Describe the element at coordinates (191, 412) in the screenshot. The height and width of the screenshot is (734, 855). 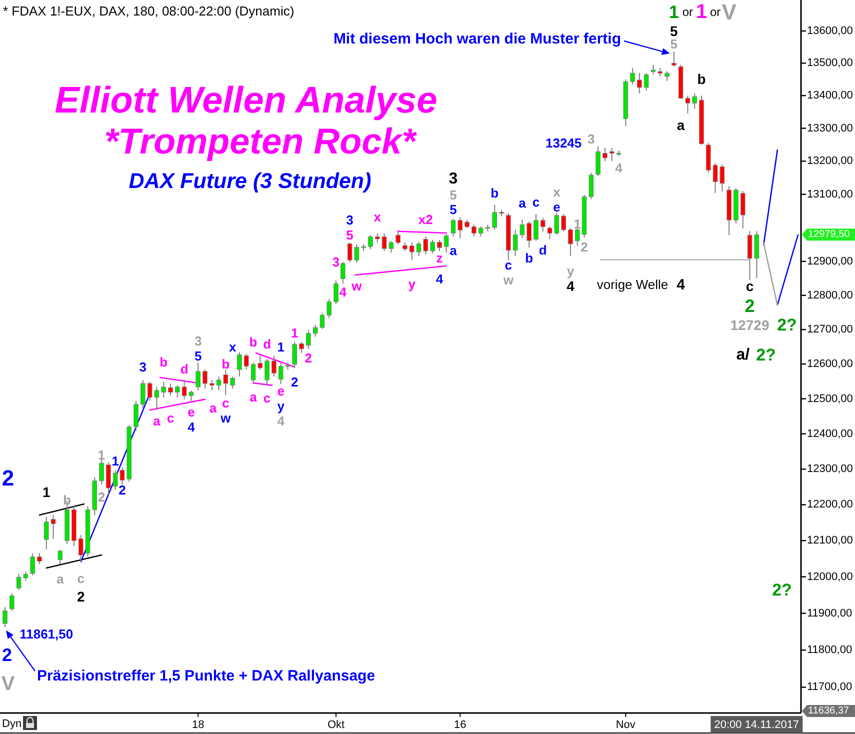
I see `annotation: e` at that location.